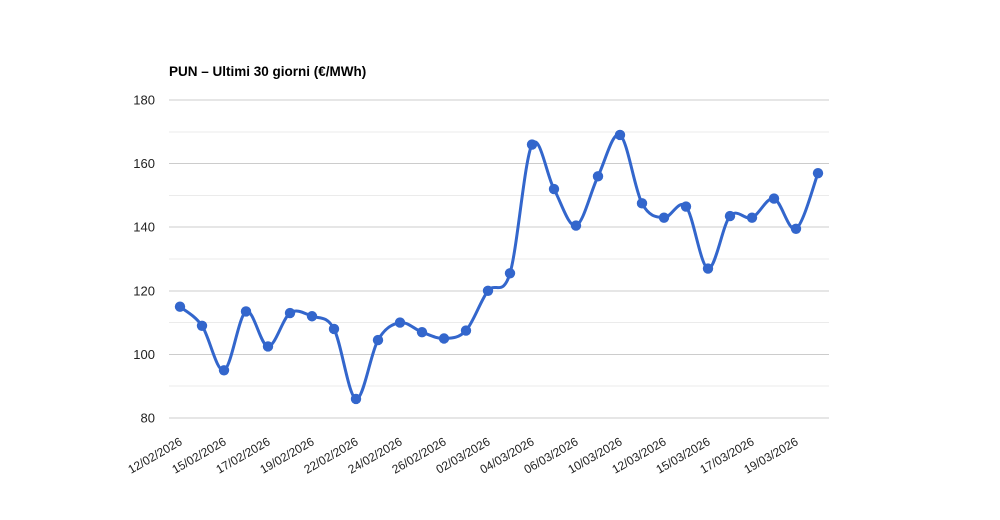 The width and height of the screenshot is (1000, 520). What do you see at coordinates (267, 71) in the screenshot?
I see `chart-title: PUN – Ultimi 30 giorni (€/MWh)` at bounding box center [267, 71].